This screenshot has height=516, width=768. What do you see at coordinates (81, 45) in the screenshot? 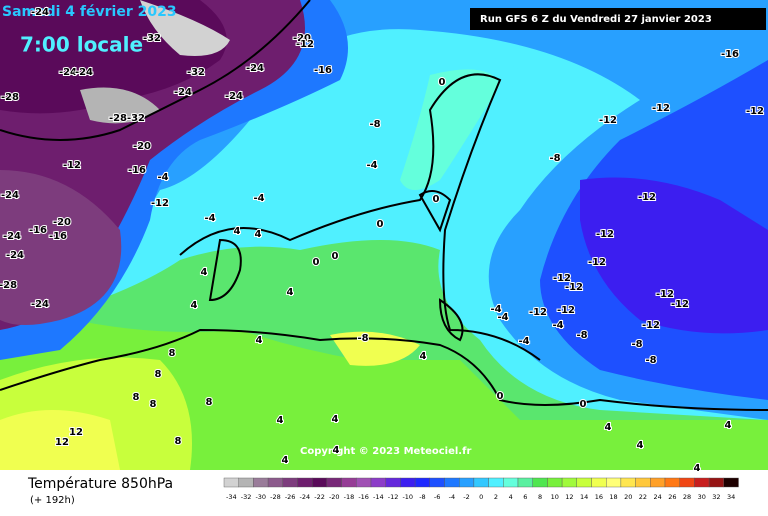
I see `forecast-time: 7:00 locale` at bounding box center [81, 45].